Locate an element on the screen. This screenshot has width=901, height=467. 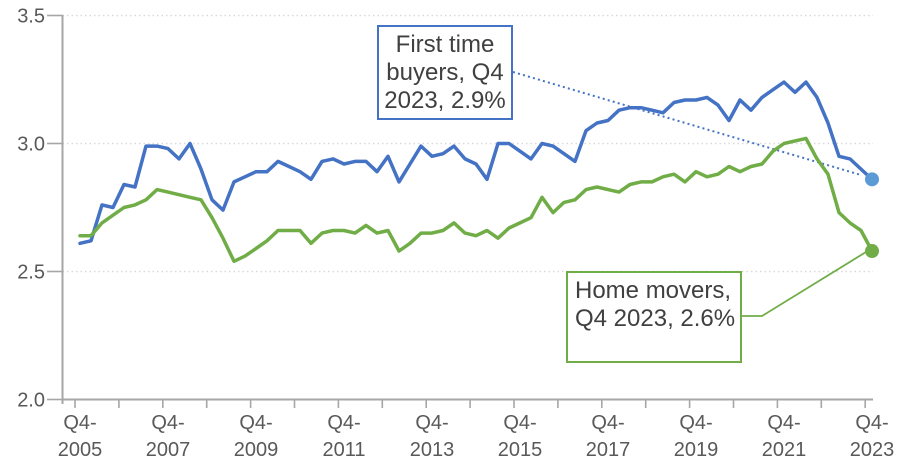
callout-text-line: Q4 2023, 2.6% is located at coordinates (655, 318).